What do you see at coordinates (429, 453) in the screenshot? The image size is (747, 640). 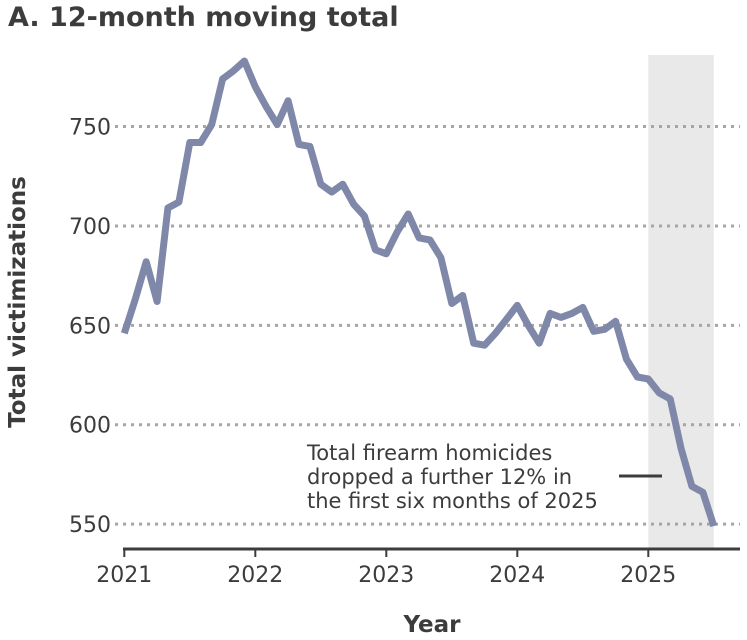 I see `annotation-line-1: Total firearm homicides` at bounding box center [429, 453].